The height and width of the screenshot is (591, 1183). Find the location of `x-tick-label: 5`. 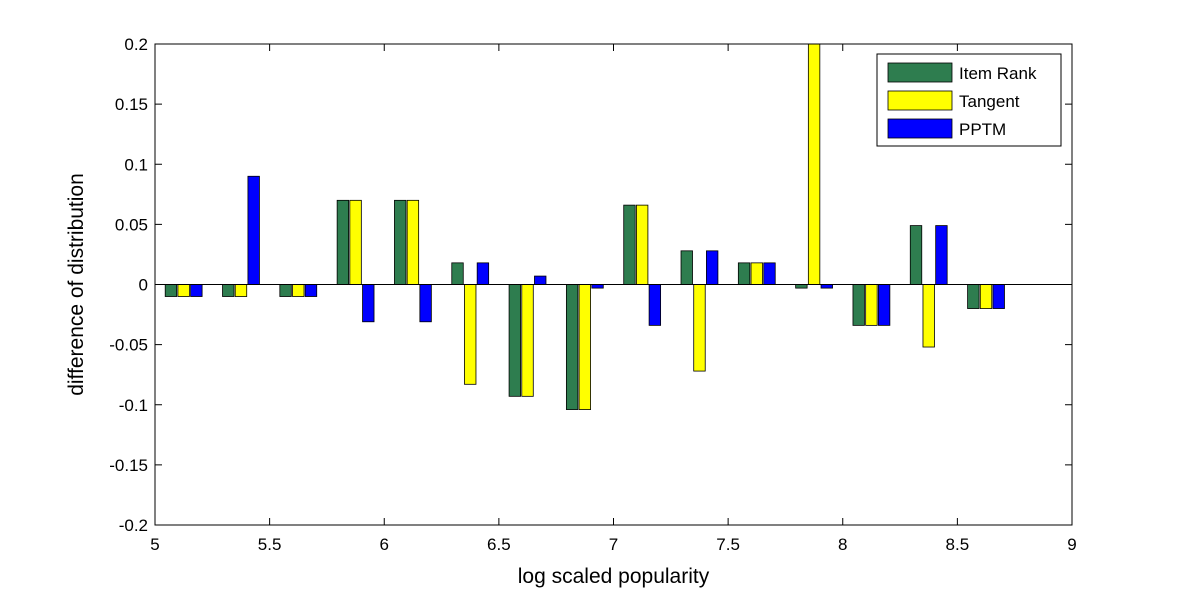

x-tick-label: 5 is located at coordinates (154, 544).